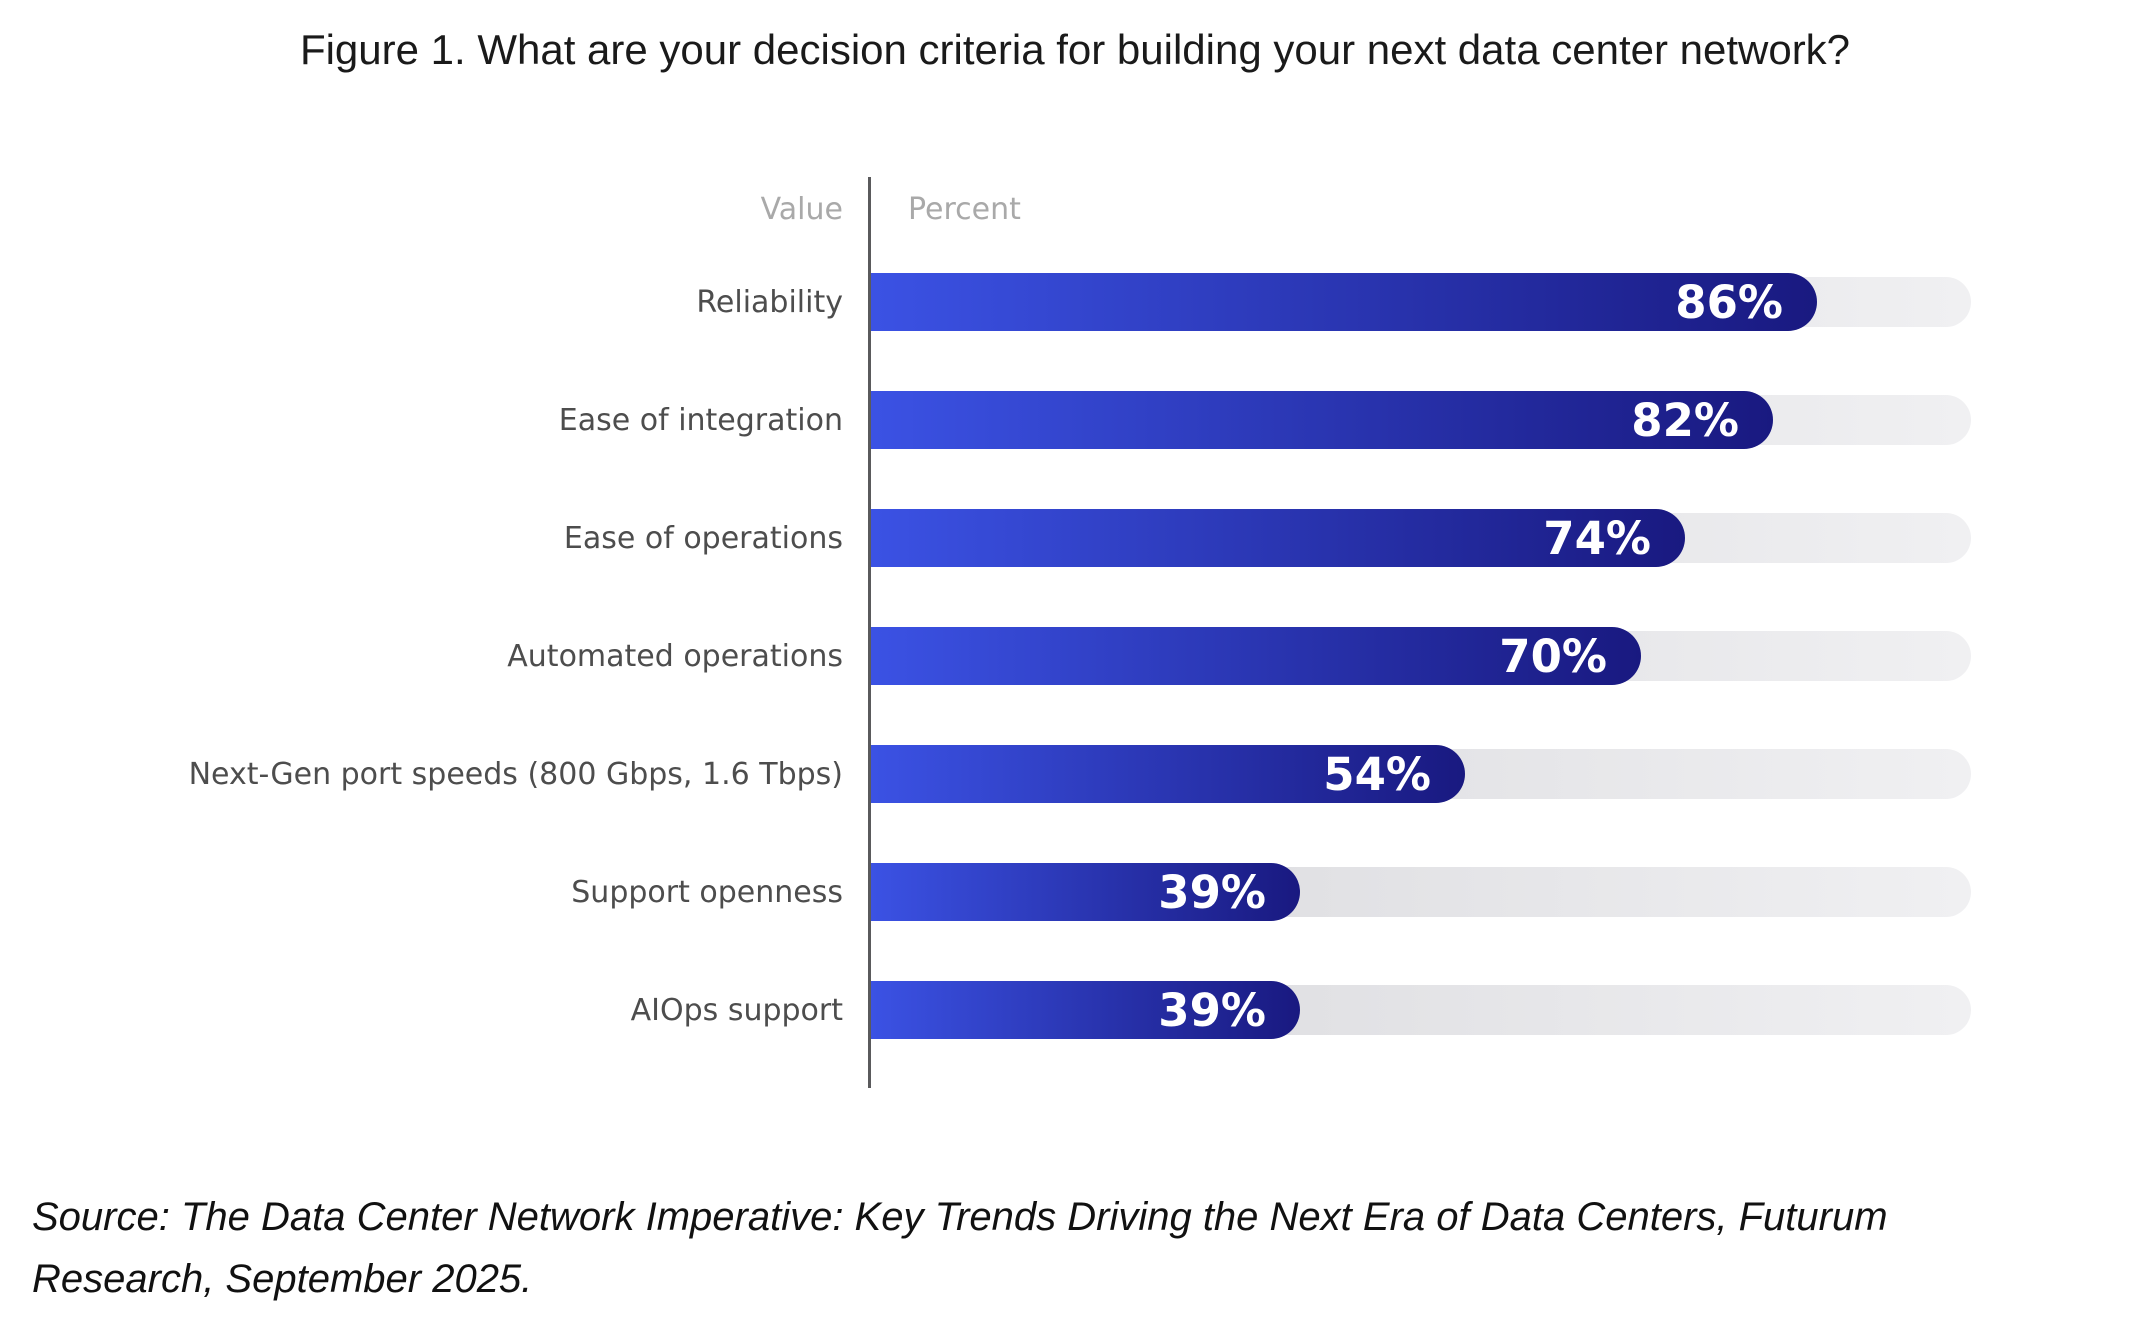 This screenshot has width=2150, height=1332. I want to click on bar-area: 54%, so click(1421, 774).